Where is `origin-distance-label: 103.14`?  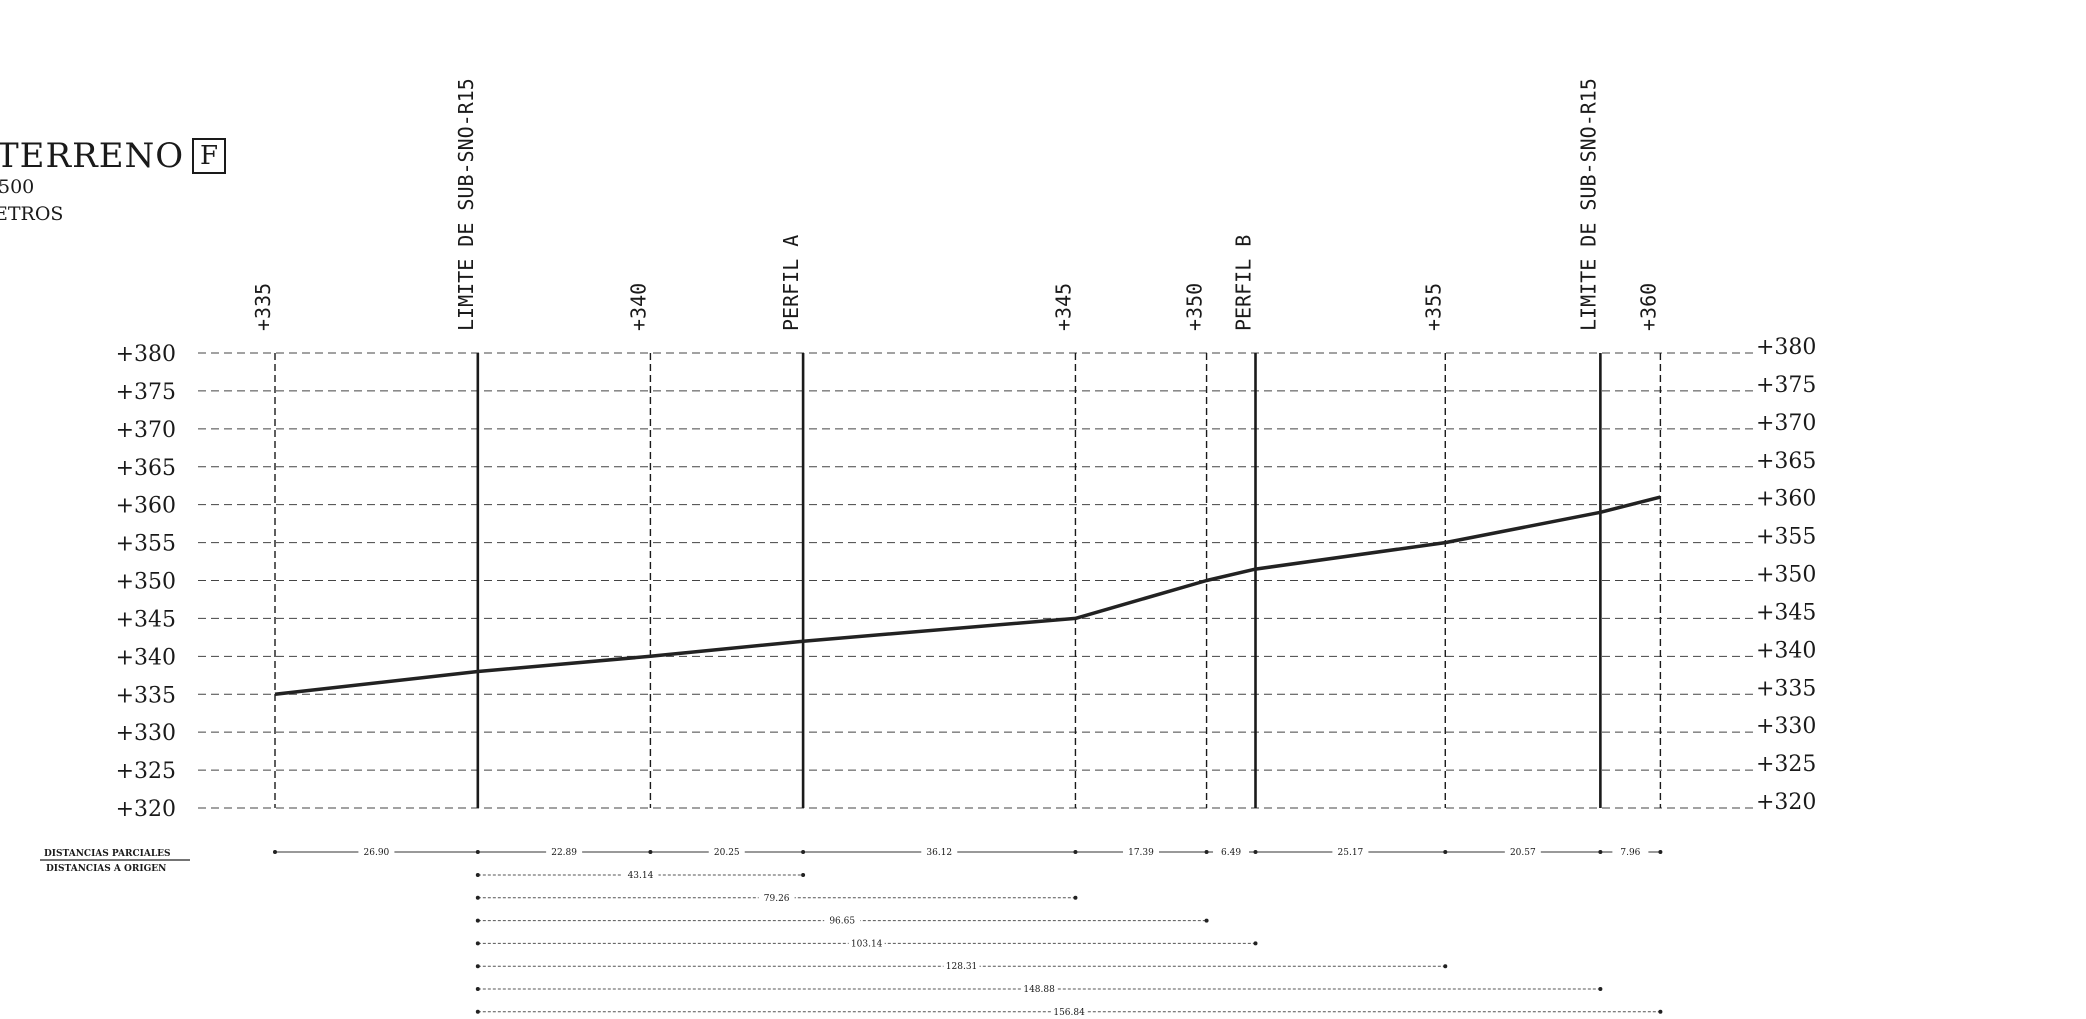
origin-distance-label: 103.14 is located at coordinates (867, 944).